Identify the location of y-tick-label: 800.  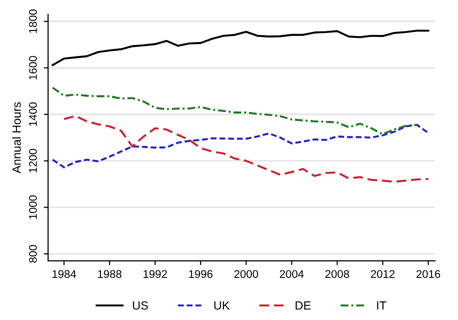
(33, 253).